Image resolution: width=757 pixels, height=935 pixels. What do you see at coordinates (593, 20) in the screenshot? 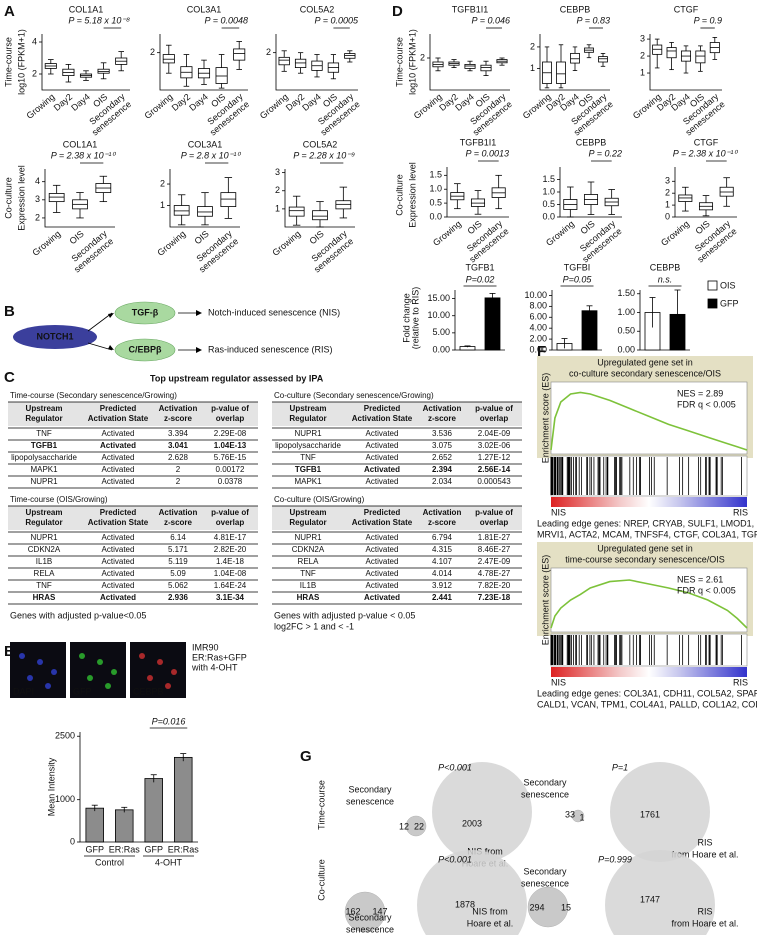
I see `p-value: P = 0.83` at bounding box center [593, 20].